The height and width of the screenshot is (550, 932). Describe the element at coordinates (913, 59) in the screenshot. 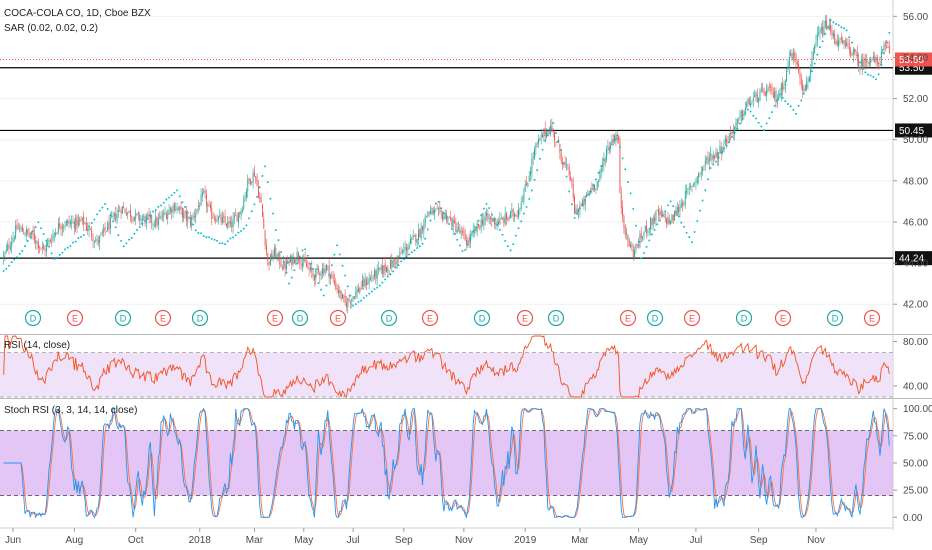

I see `last-price-badge` at that location.